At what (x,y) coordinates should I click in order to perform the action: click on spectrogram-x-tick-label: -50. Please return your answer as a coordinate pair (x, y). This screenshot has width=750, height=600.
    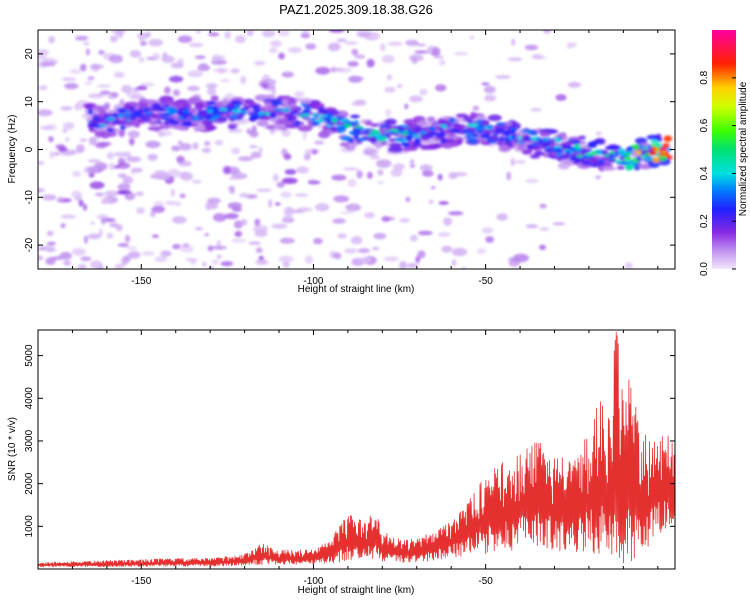
    Looking at the image, I should click on (485, 281).